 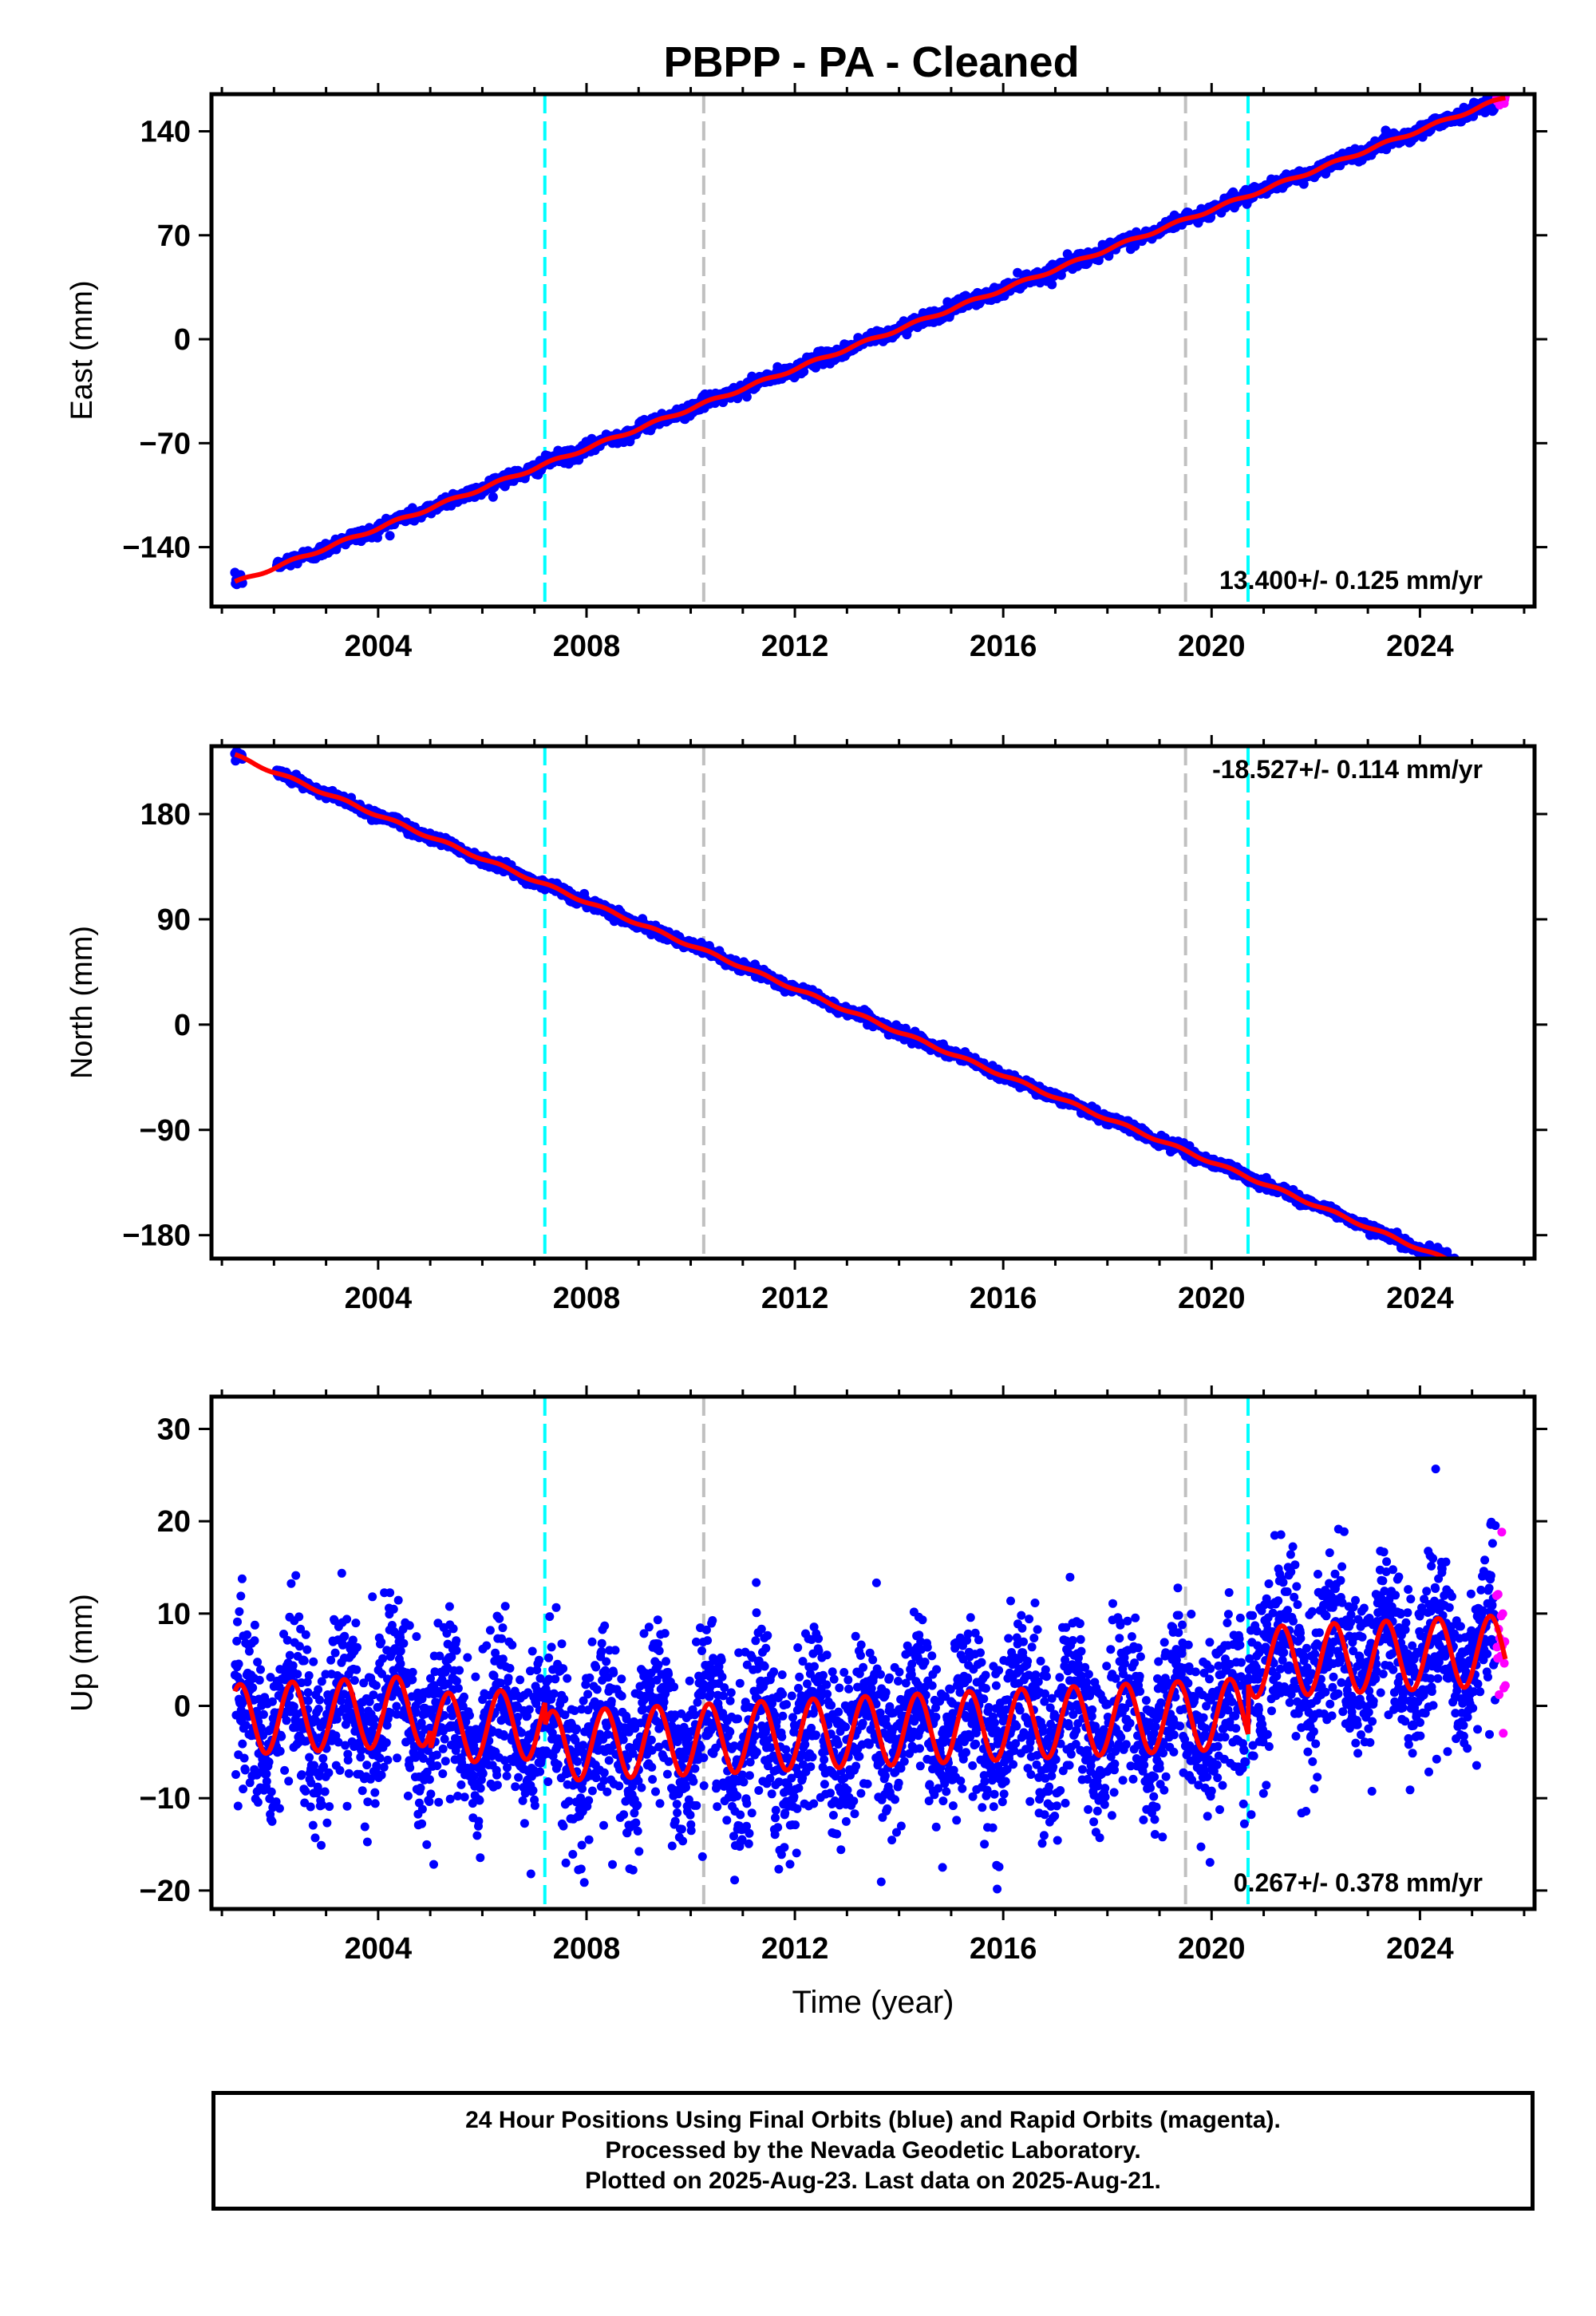 What do you see at coordinates (156, 548) in the screenshot?
I see `east-y-tick-label: −140` at bounding box center [156, 548].